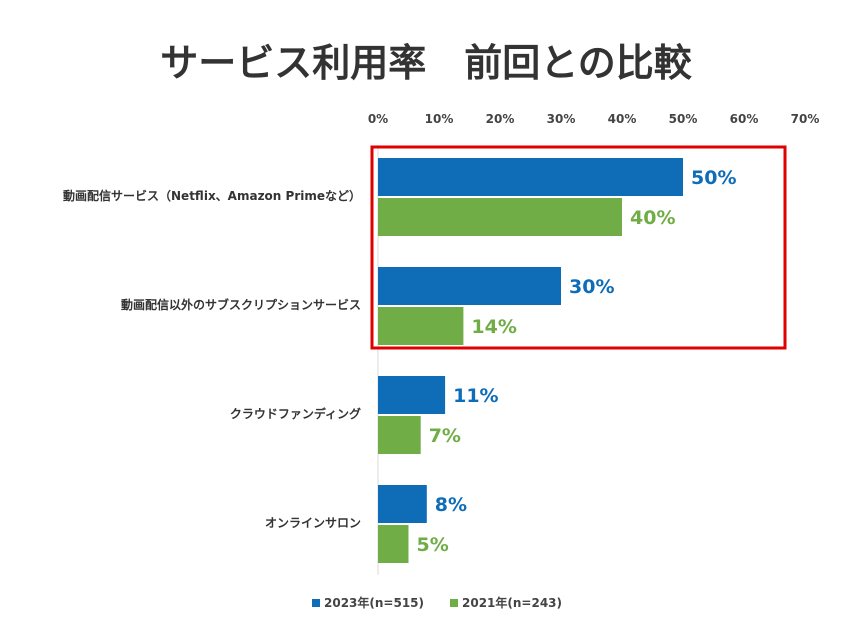  What do you see at coordinates (399, 435) in the screenshot?
I see `bar-s1-c2` at bounding box center [399, 435].